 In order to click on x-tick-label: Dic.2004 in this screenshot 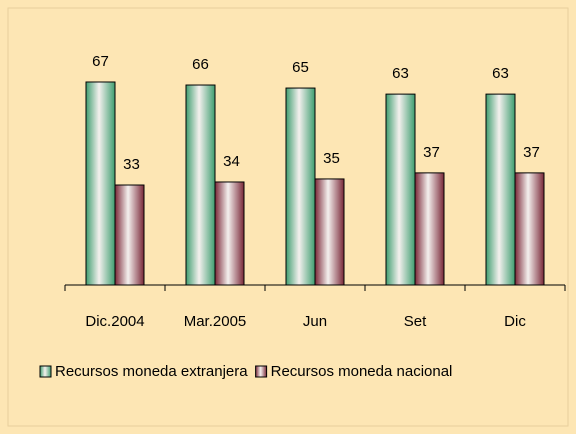, I will do `click(114, 321)`.